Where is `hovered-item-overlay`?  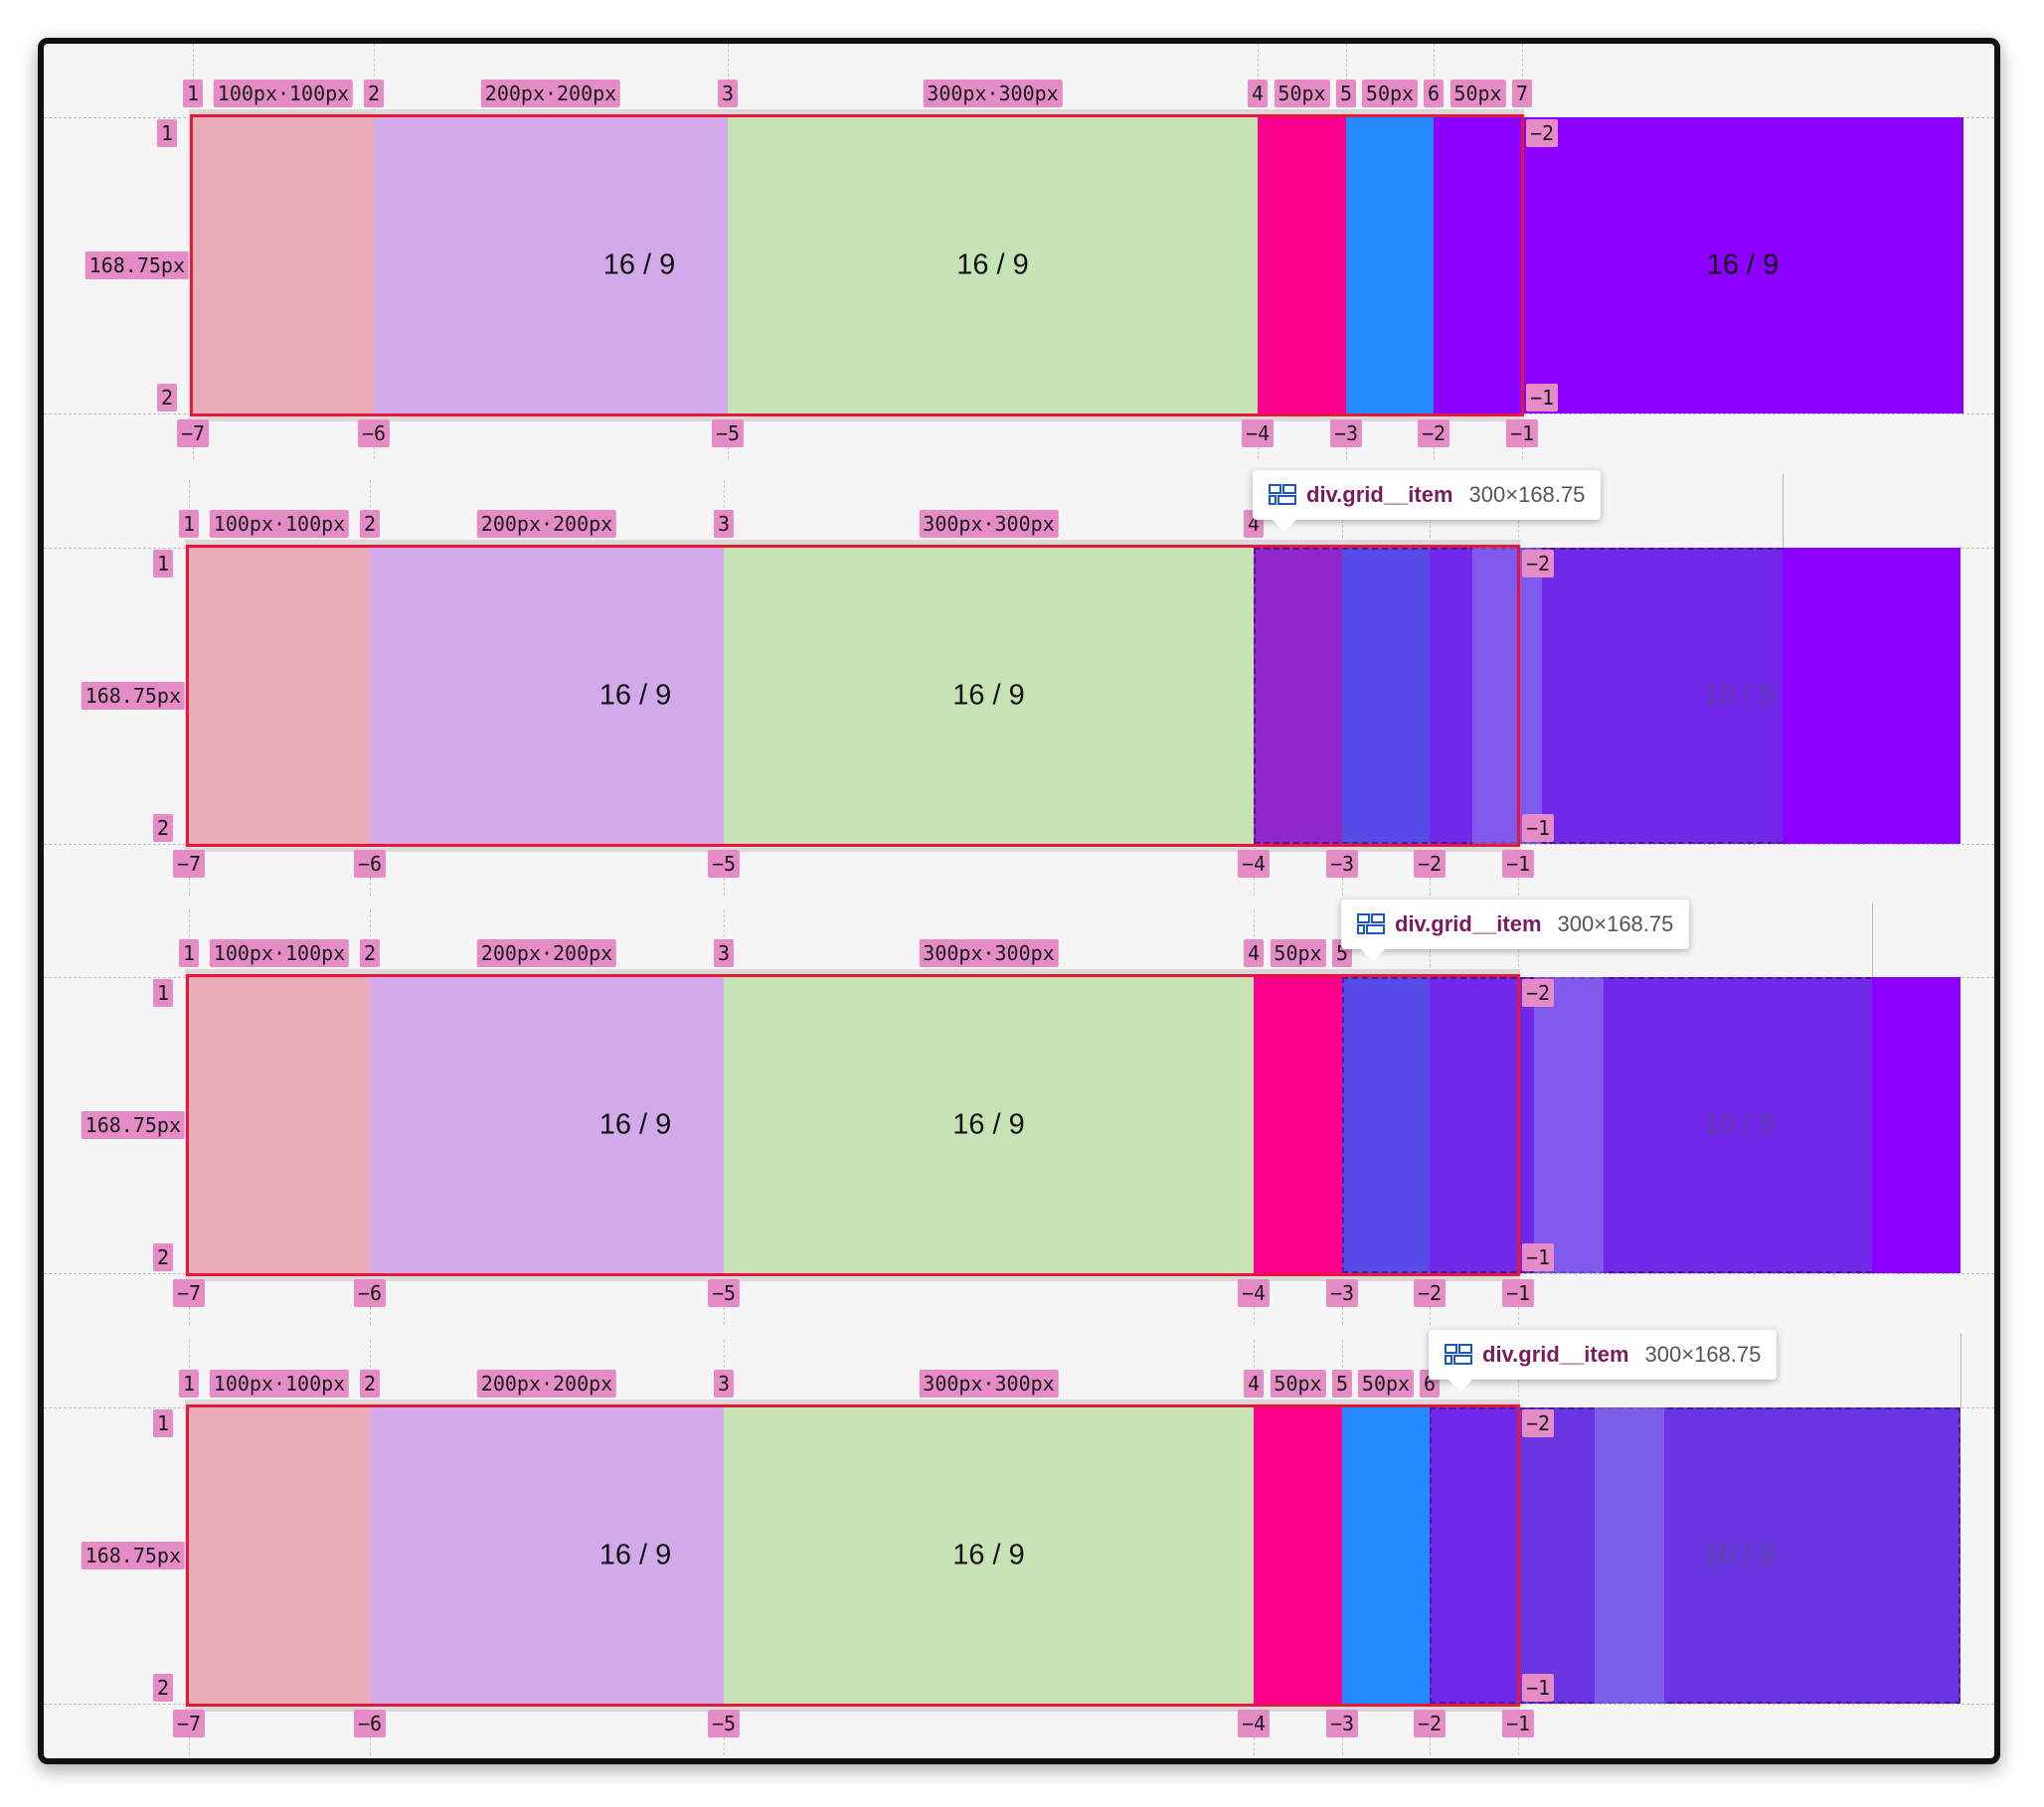 hovered-item-overlay is located at coordinates (1651, 1125).